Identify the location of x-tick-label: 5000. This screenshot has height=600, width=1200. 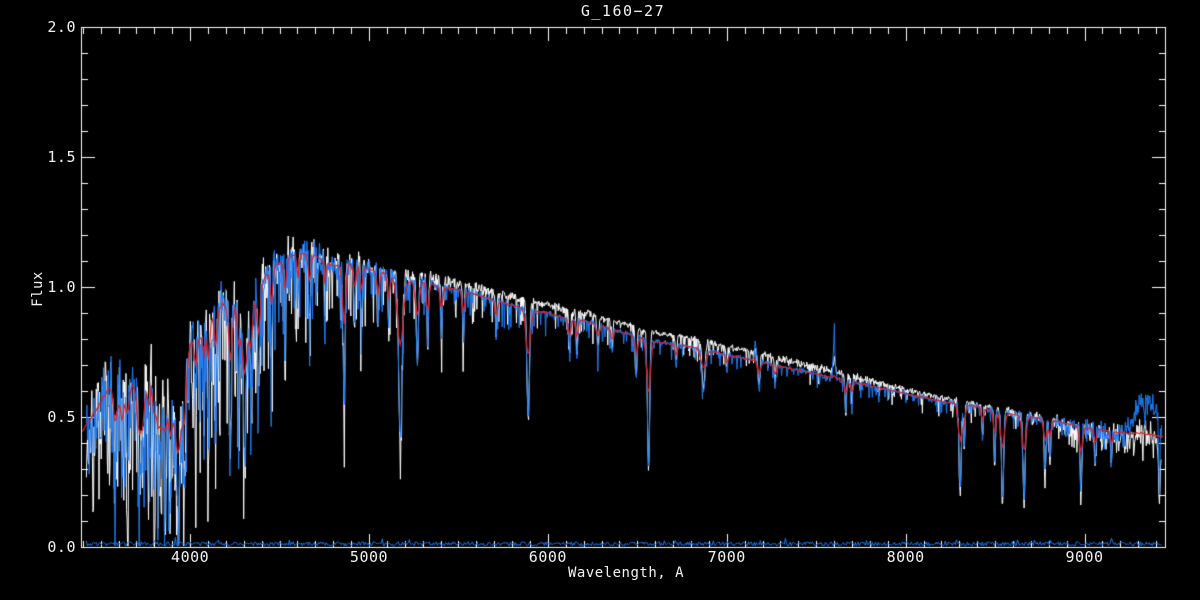
(369, 557).